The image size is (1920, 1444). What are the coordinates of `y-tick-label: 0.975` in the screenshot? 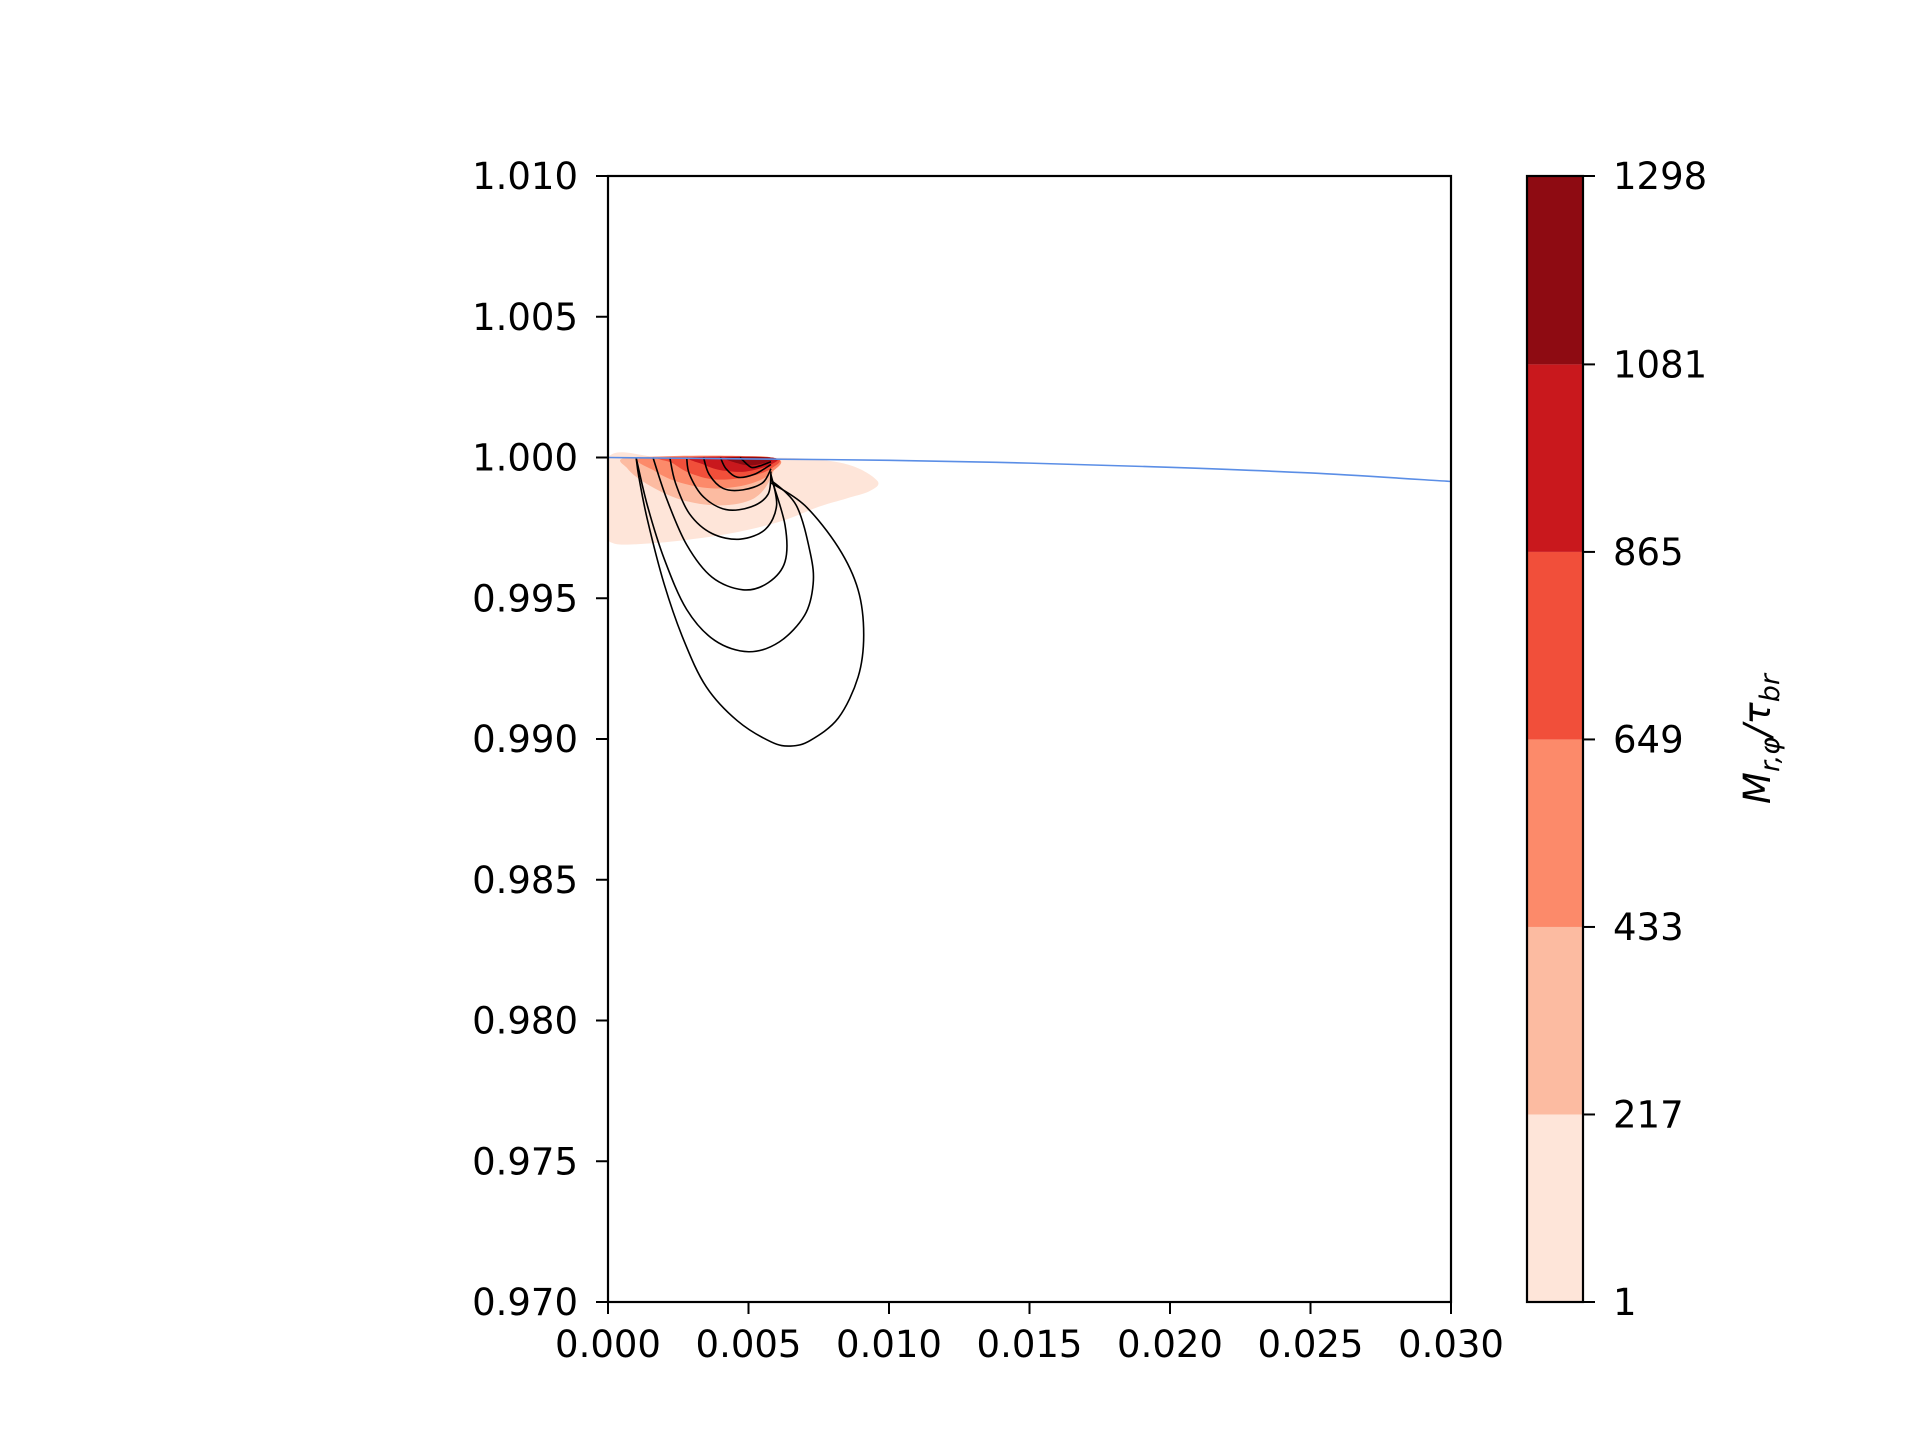 It's located at (525, 1161).